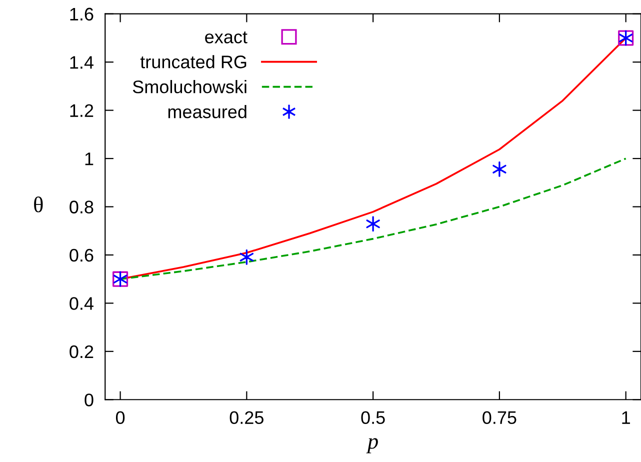  I want to click on x-tick-label: 1, so click(626, 417).